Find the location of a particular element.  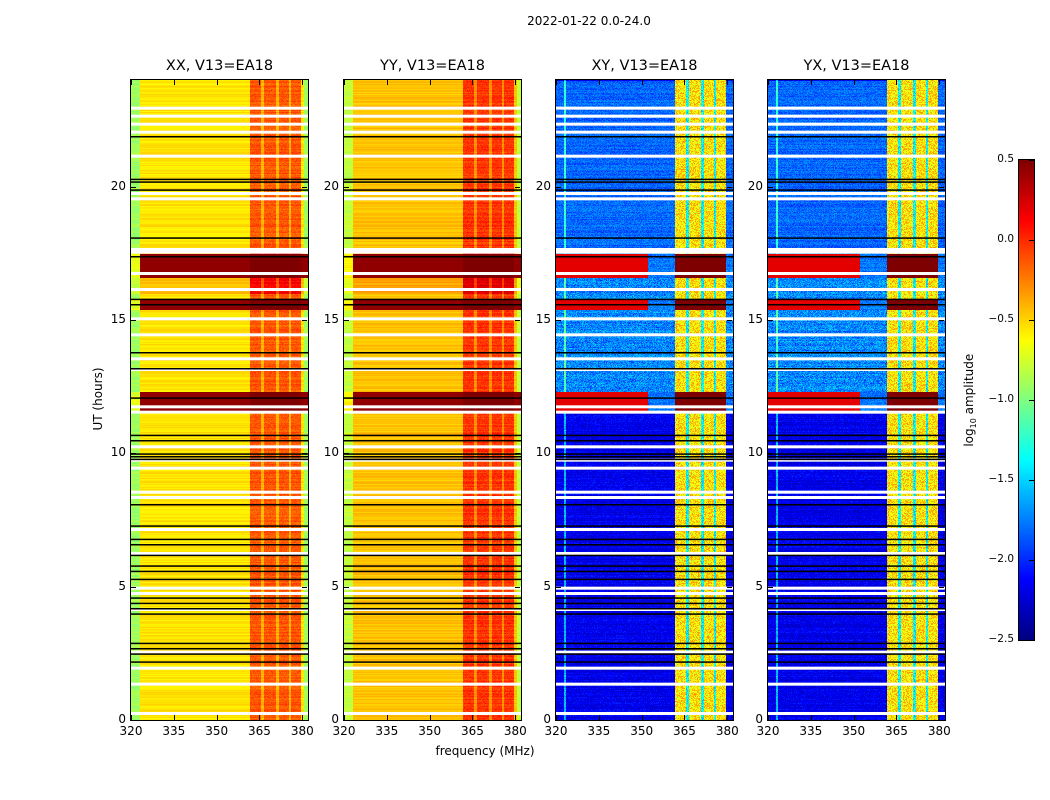

colorbar-tick-label: −0.5 is located at coordinates (1001, 319).